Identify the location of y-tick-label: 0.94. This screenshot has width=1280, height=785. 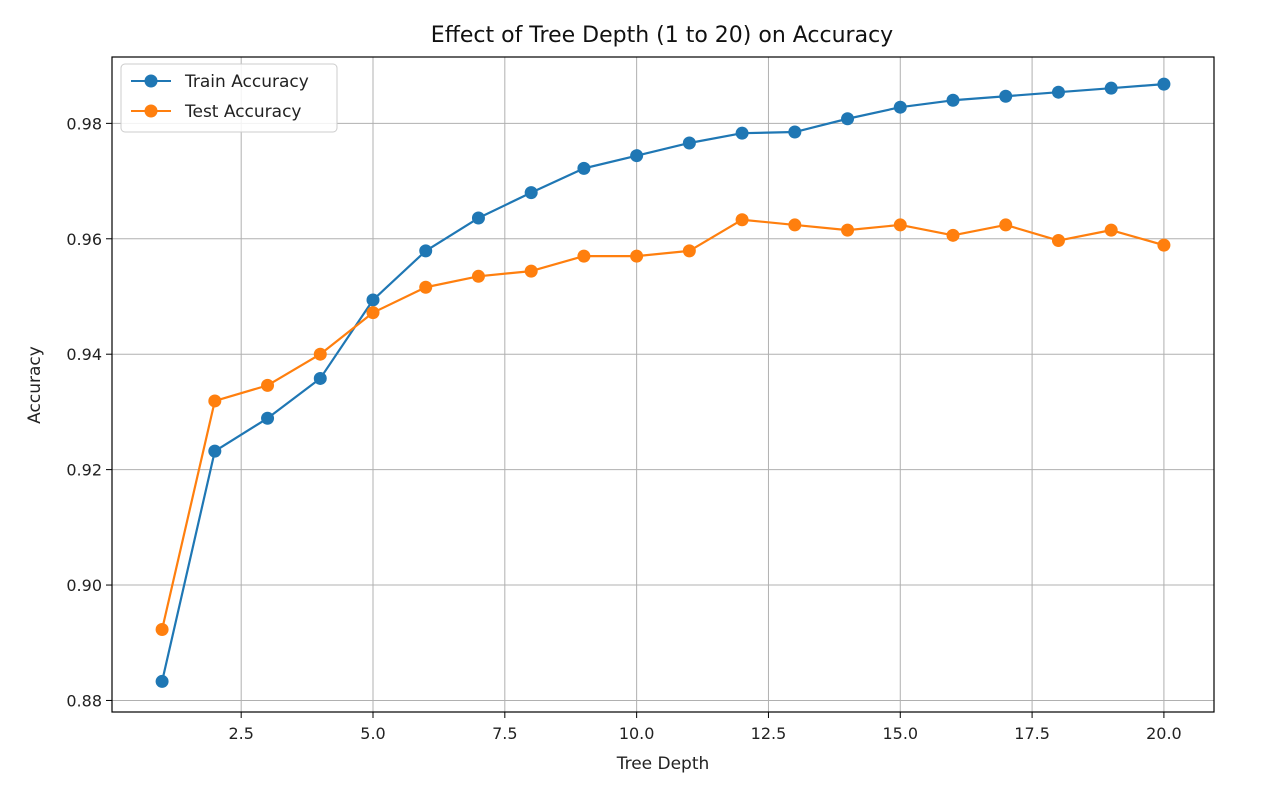
(84, 354).